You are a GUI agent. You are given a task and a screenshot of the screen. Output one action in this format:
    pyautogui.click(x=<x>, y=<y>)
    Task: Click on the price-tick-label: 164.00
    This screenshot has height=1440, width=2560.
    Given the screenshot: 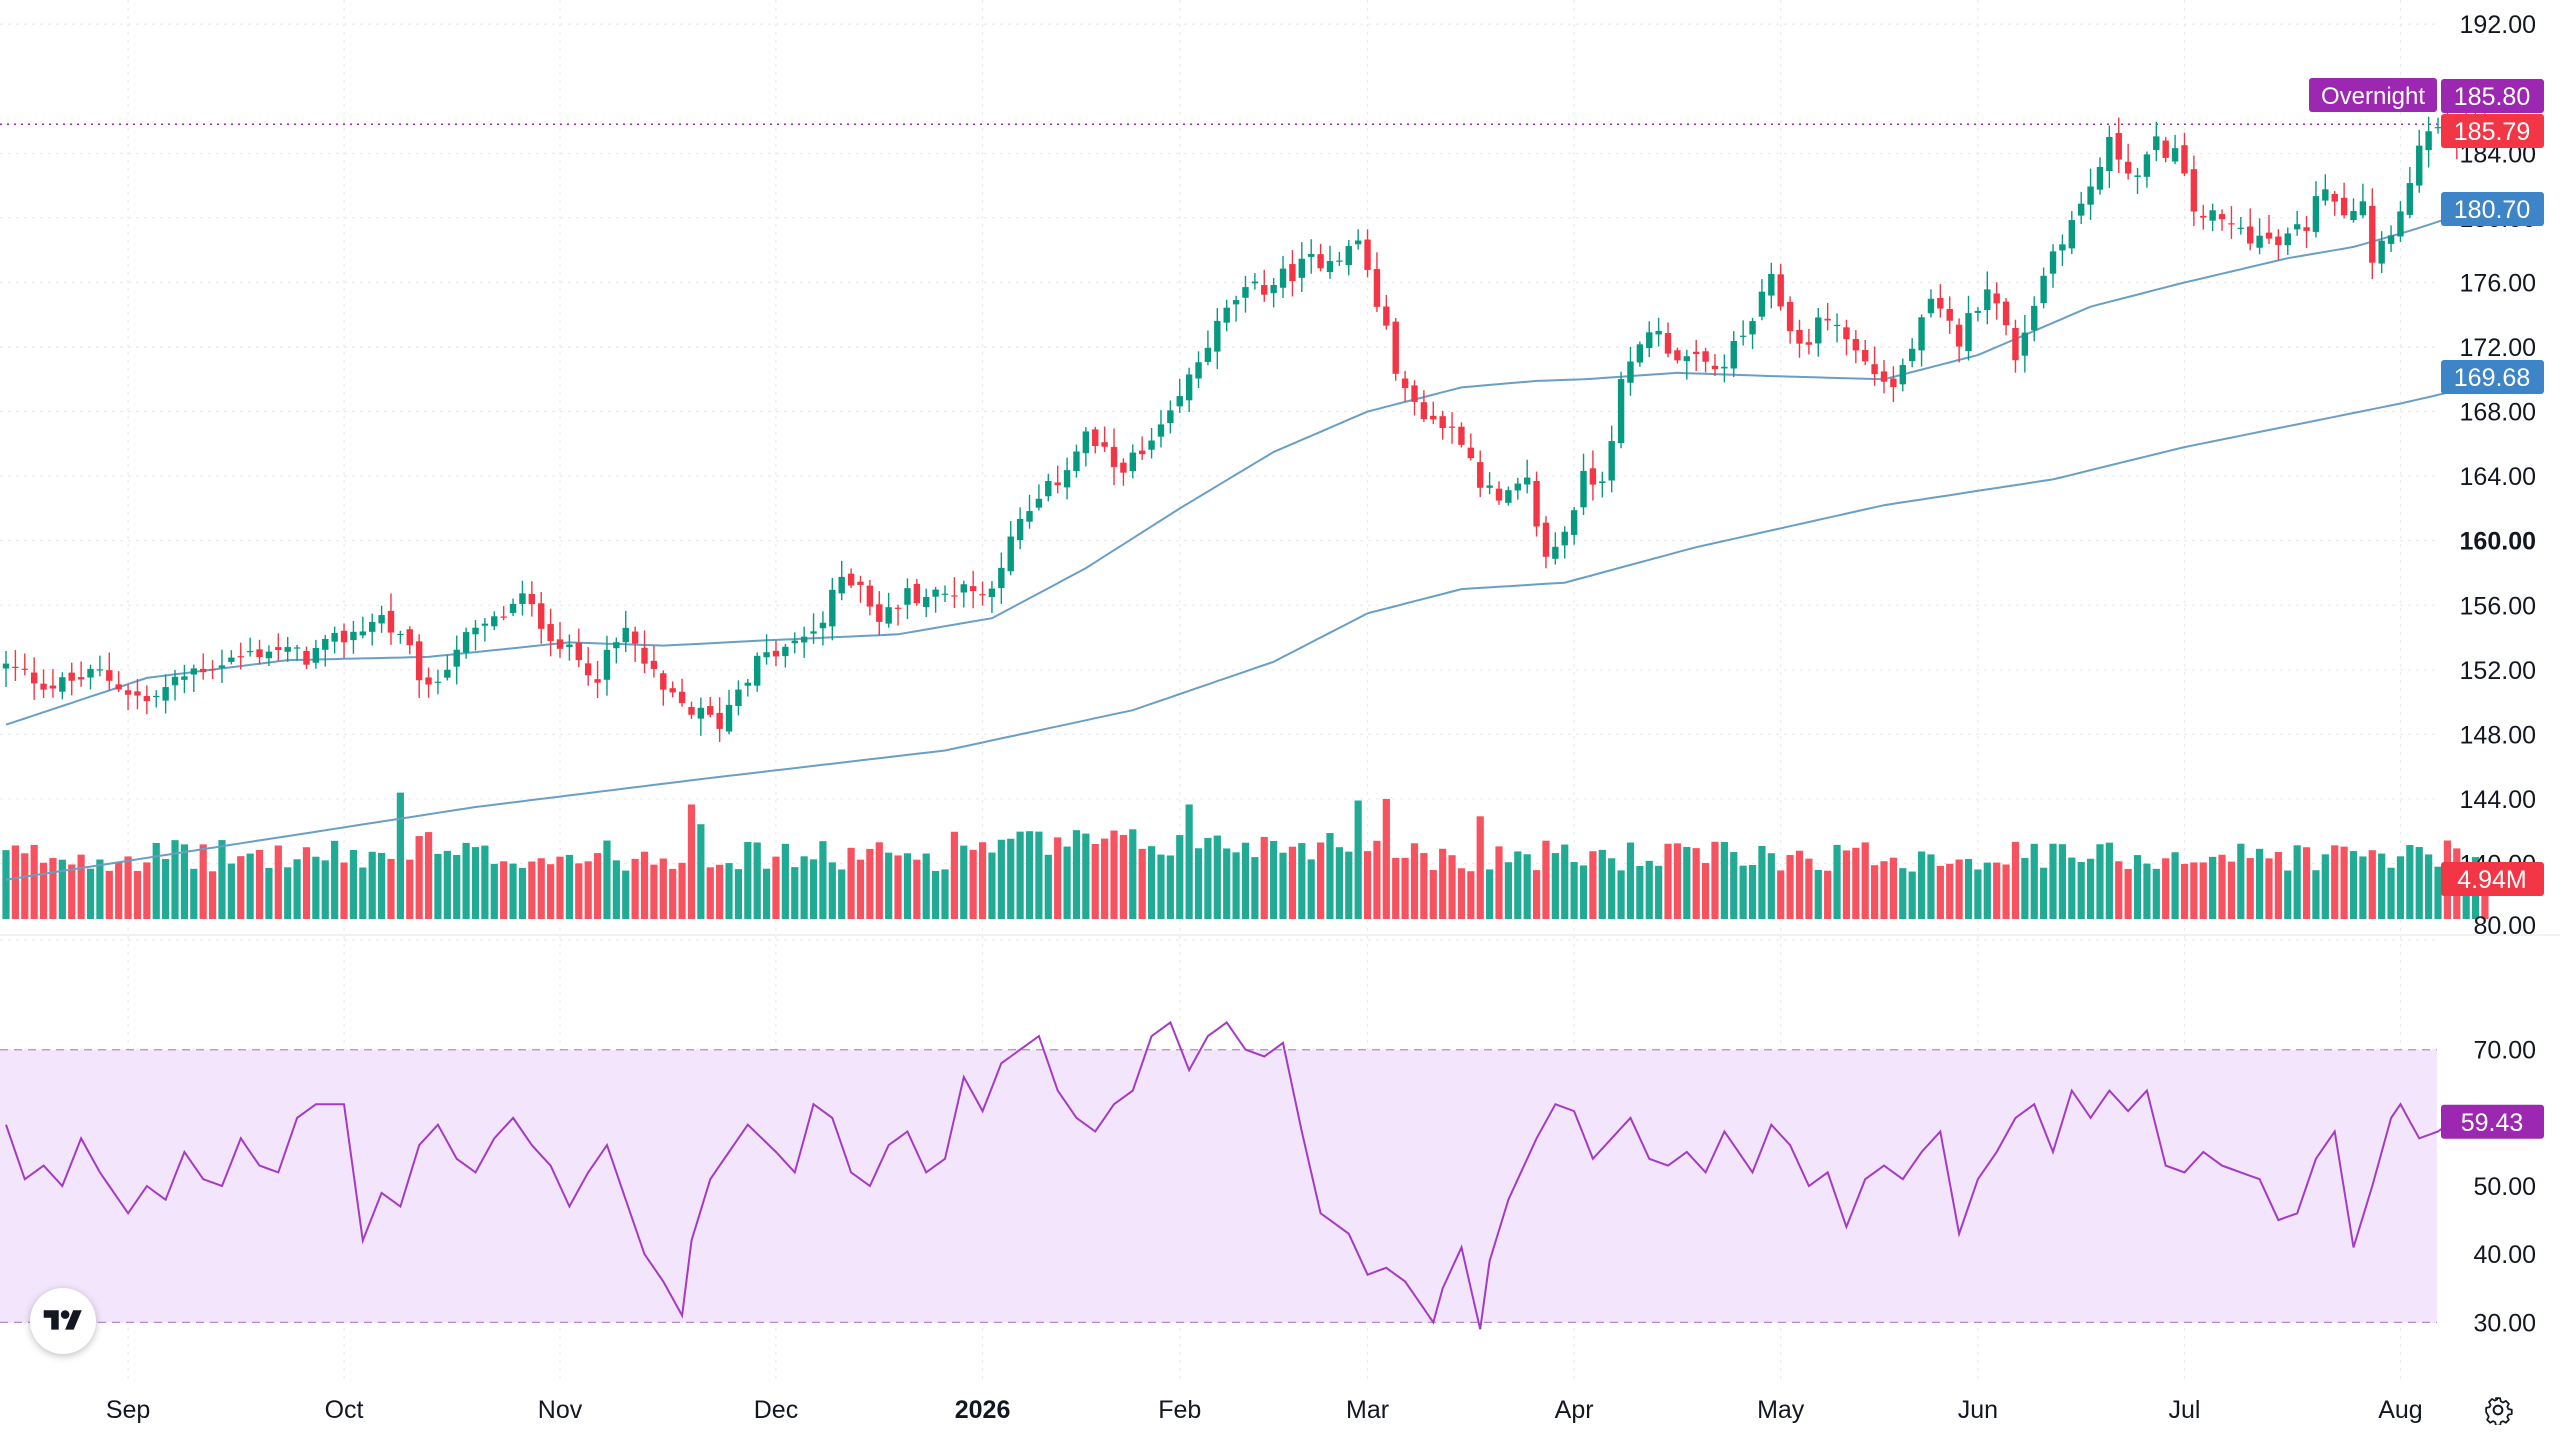 What is the action you would take?
    pyautogui.click(x=2498, y=477)
    